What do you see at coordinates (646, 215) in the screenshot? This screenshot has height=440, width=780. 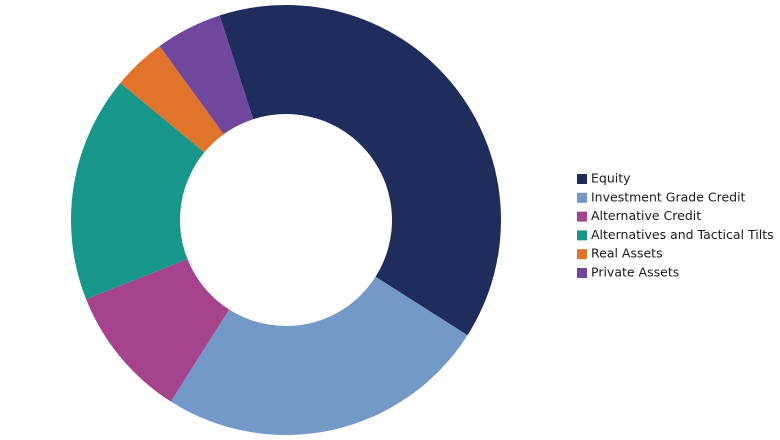 I see `legend-label: Alternative Credit` at bounding box center [646, 215].